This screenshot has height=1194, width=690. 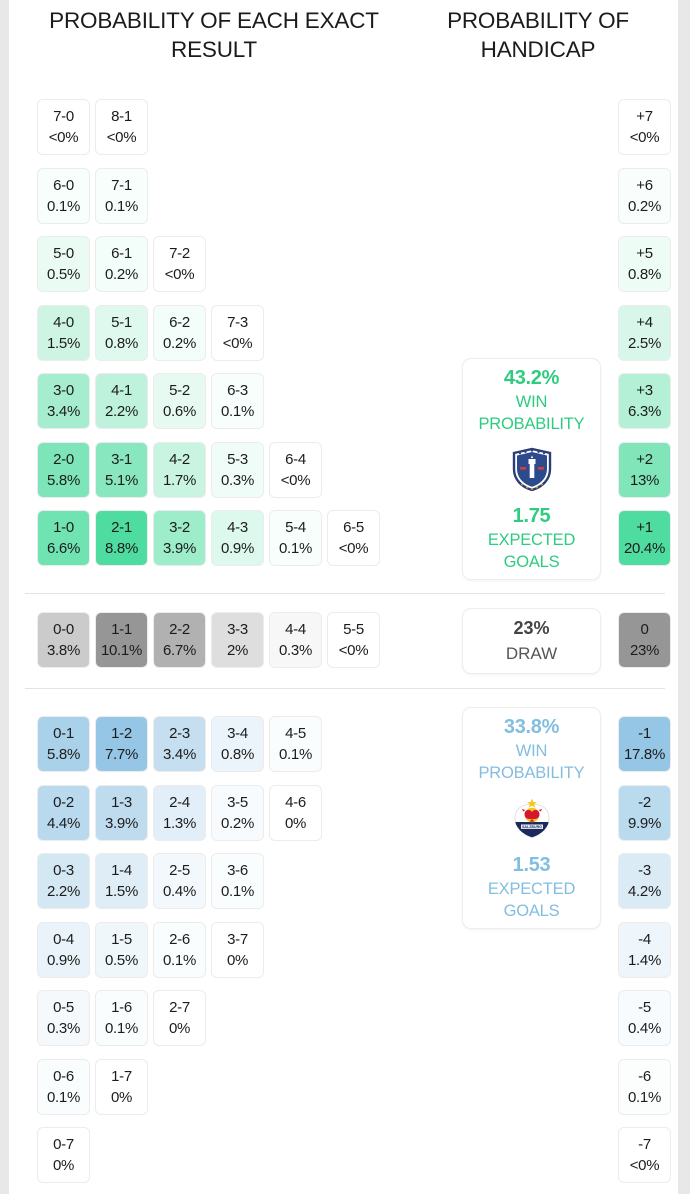 What do you see at coordinates (531, 864) in the screenshot?
I see `away-expected-goals-value: 1.53` at bounding box center [531, 864].